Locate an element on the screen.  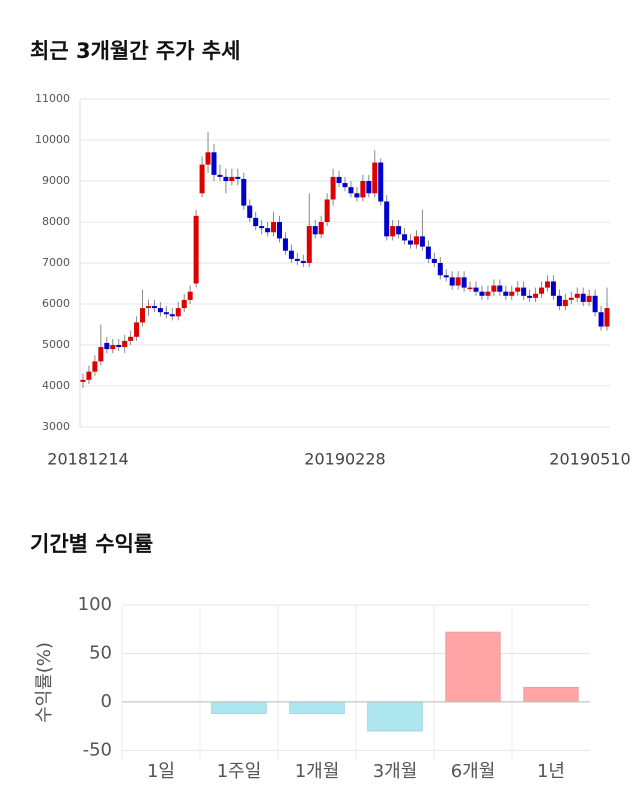
y-tick-label: 3000 is located at coordinates (56, 426).